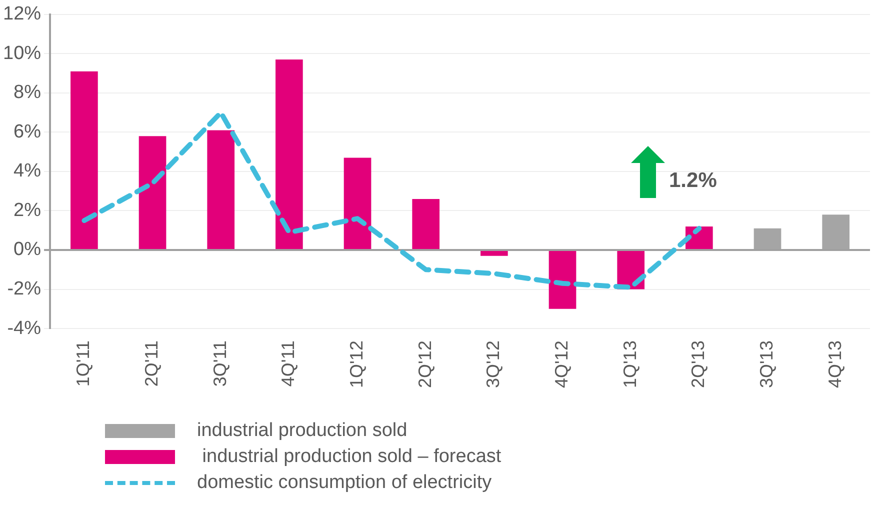 This screenshot has width=874, height=505. Describe the element at coordinates (344, 483) in the screenshot. I see `legend-label: domestic consumption of electricity` at that location.